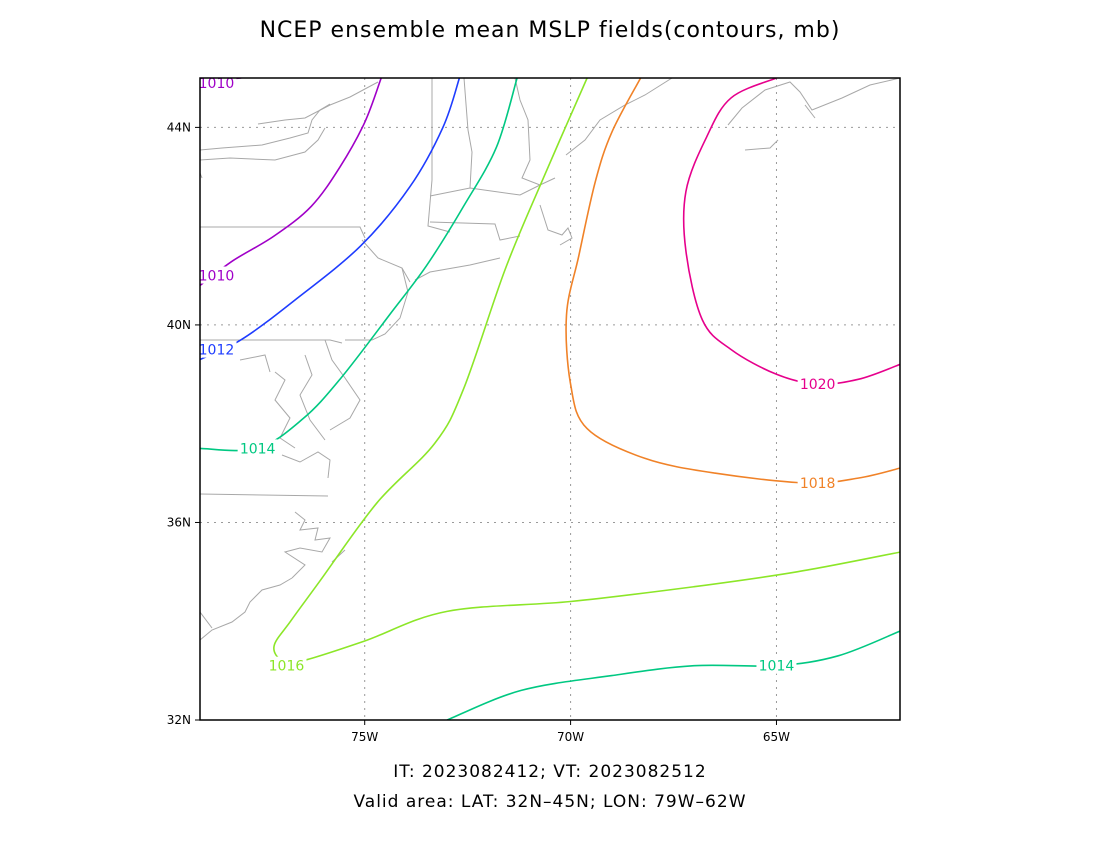 The width and height of the screenshot is (1100, 850). I want to click on lat-tick-label: 36N, so click(179, 522).